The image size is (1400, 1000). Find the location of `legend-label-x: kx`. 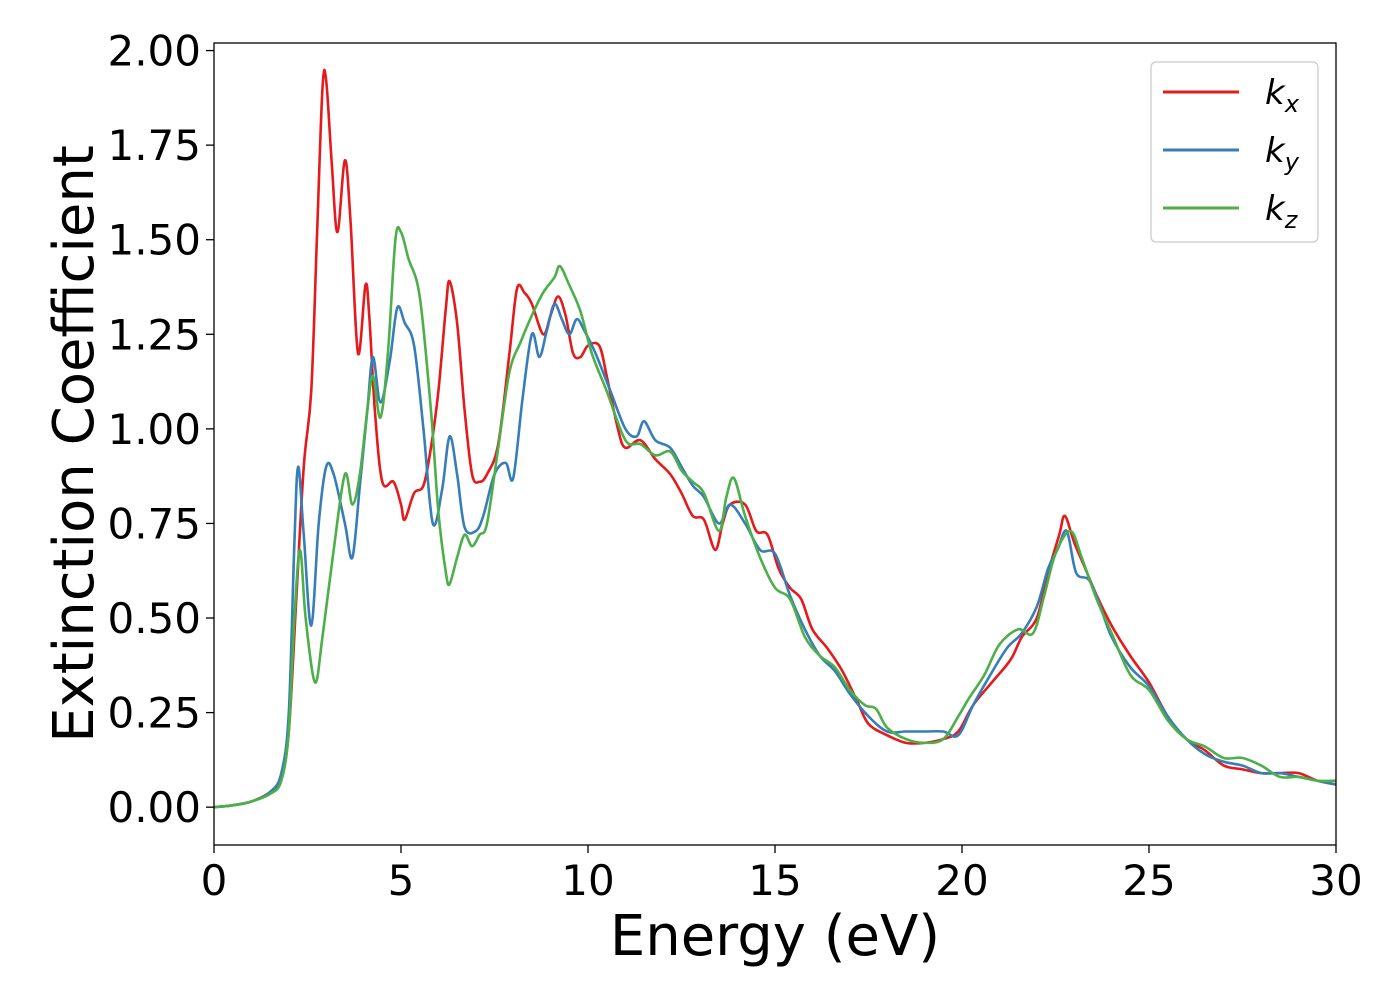

legend-label-x: kx is located at coordinates (1282, 95).